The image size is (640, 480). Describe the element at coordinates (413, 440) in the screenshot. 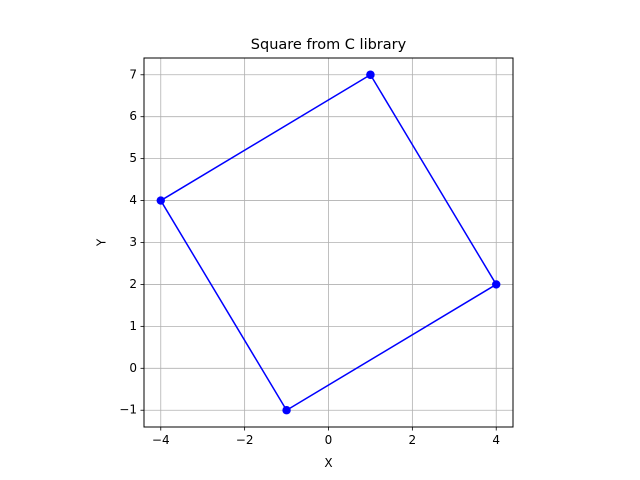

I see `x-tick-label: 2` at that location.